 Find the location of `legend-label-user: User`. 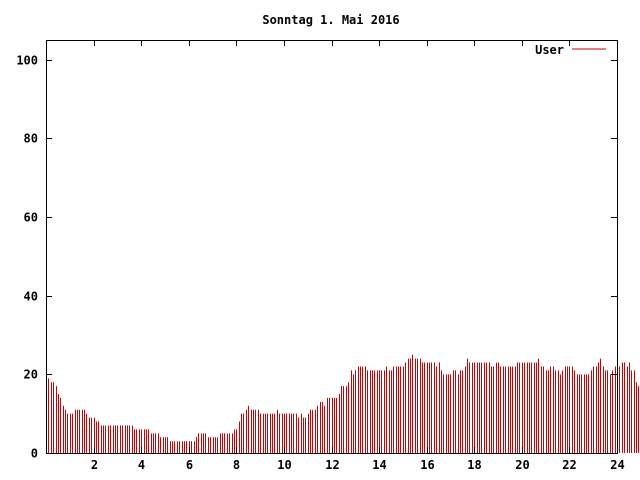

legend-label-user: User is located at coordinates (549, 50).